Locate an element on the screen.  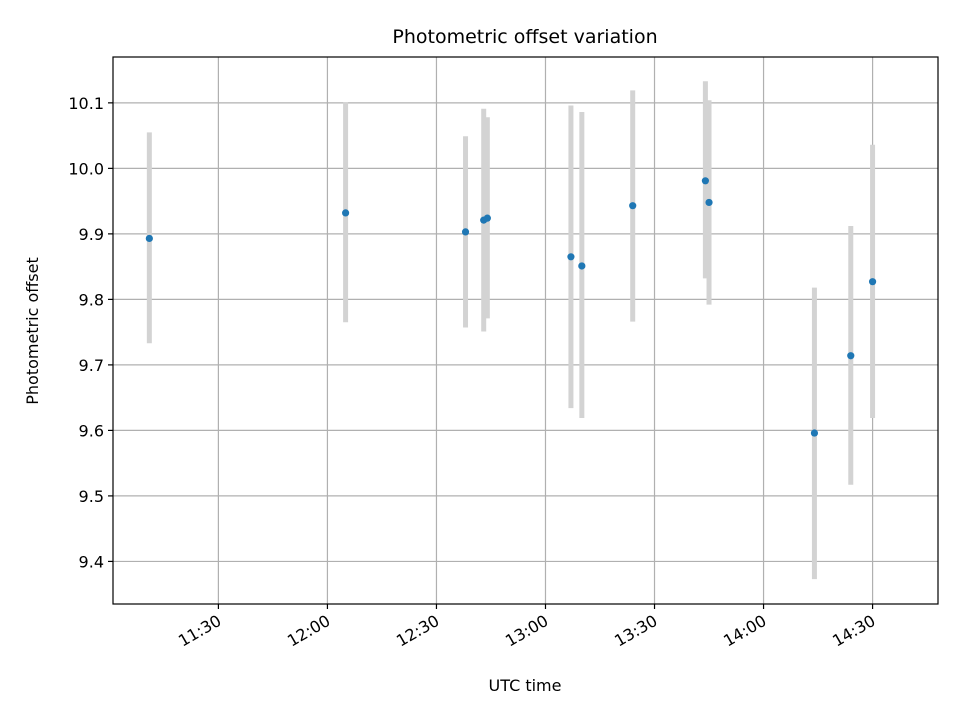
chart-title: Photometric offset variation is located at coordinates (524, 37).